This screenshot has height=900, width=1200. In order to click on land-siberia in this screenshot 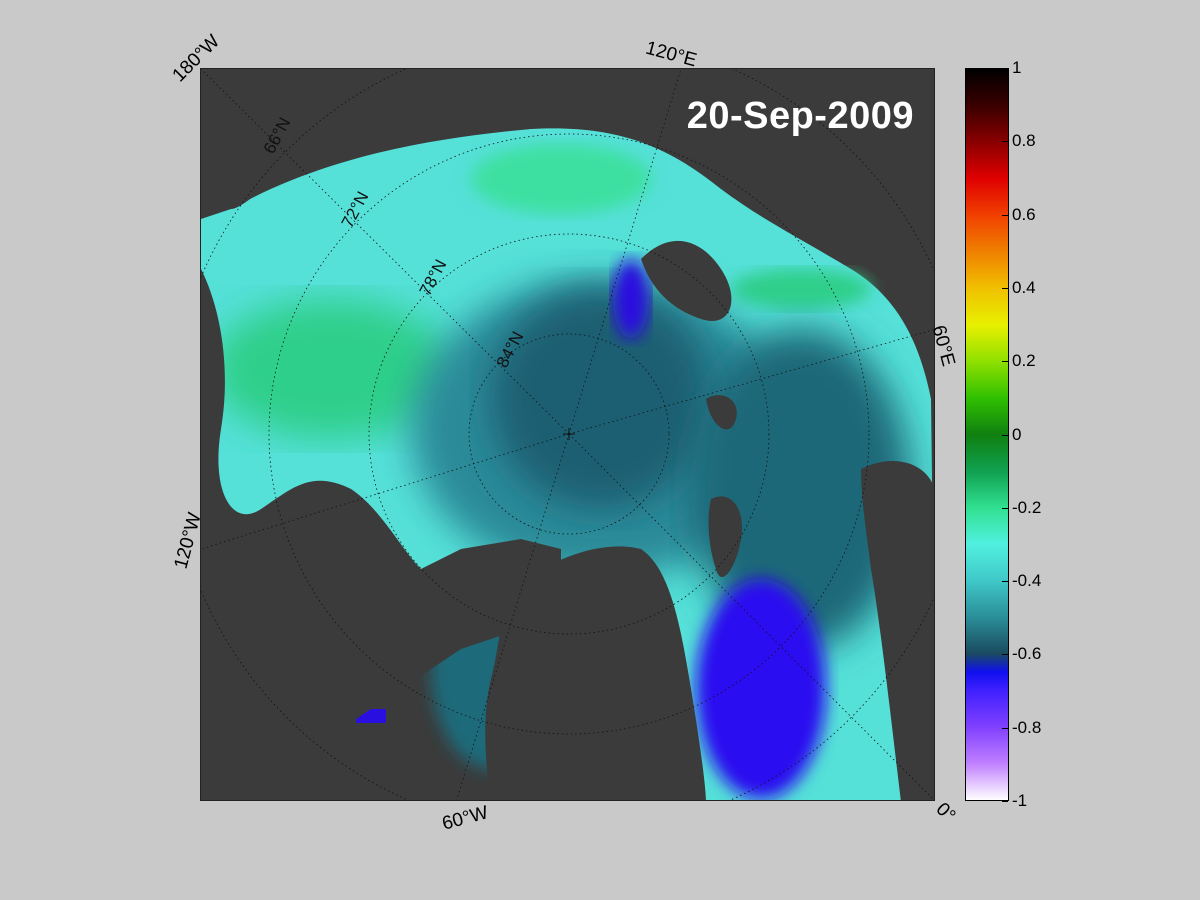, I will do `click(672, 193)`.